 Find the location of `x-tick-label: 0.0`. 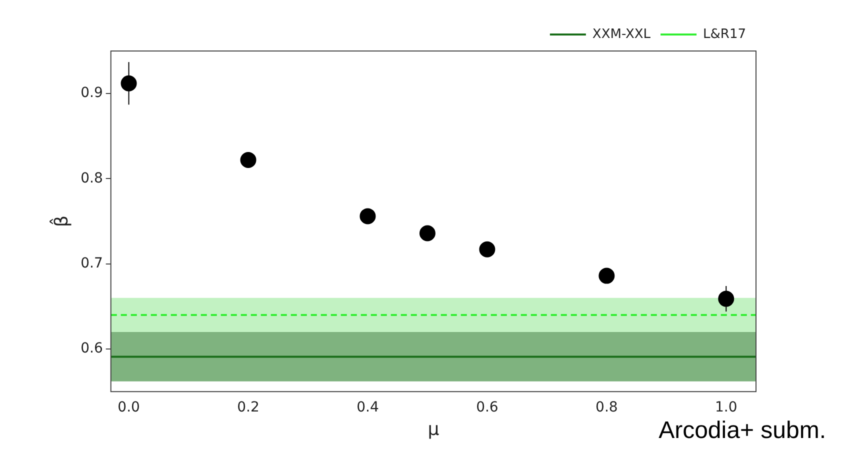

x-tick-label: 0.0 is located at coordinates (129, 408).